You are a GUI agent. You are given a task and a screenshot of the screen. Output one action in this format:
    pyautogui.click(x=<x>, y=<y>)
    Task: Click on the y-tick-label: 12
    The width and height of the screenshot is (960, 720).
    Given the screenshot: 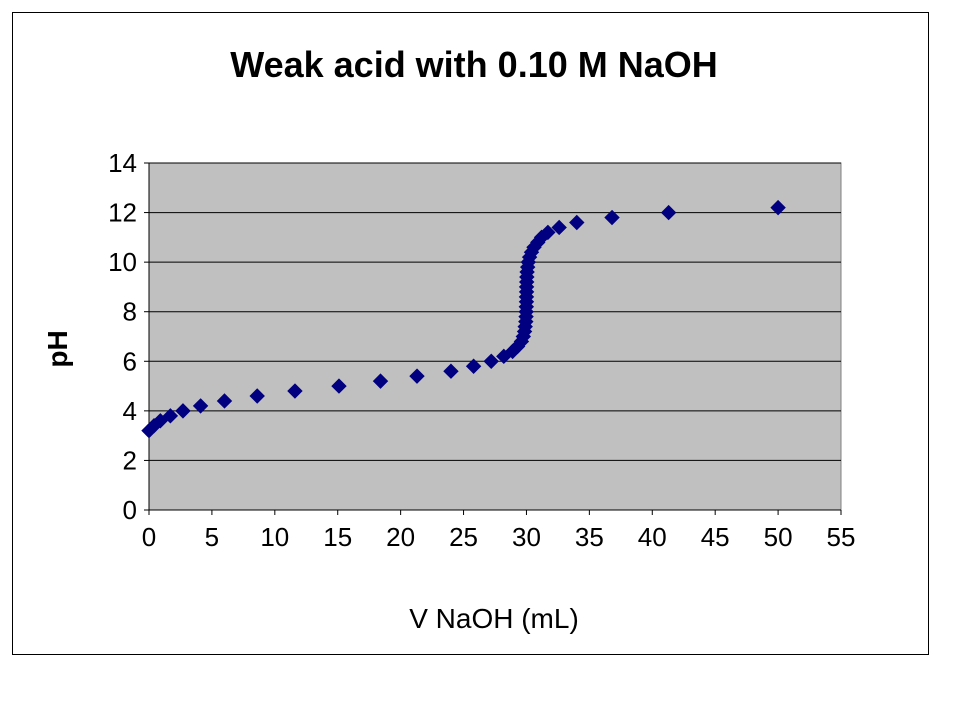 What is the action you would take?
    pyautogui.click(x=122, y=213)
    